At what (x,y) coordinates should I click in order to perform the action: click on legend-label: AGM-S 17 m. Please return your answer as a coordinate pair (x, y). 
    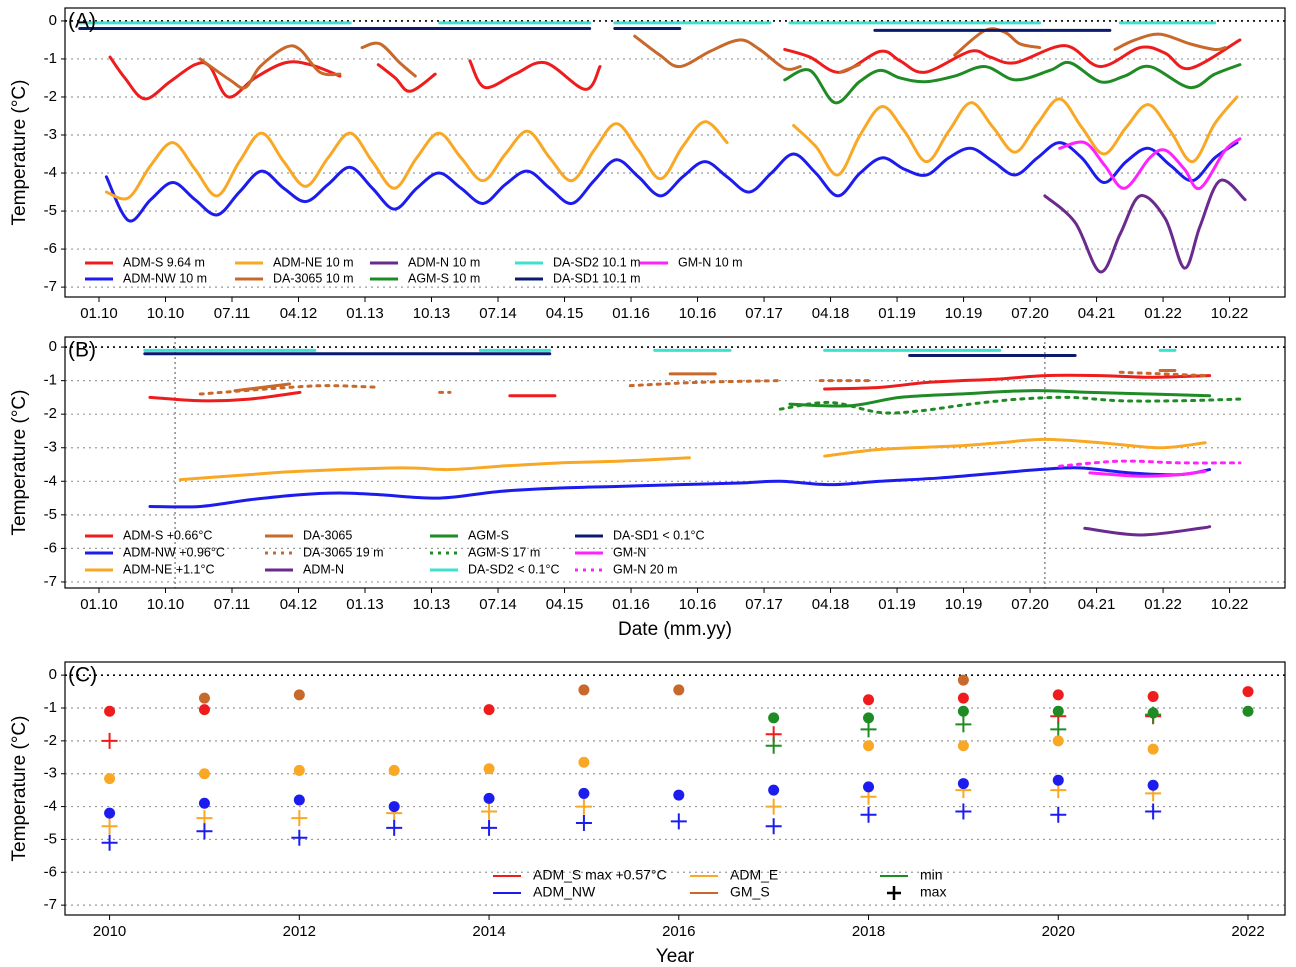
    Looking at the image, I should click on (504, 552).